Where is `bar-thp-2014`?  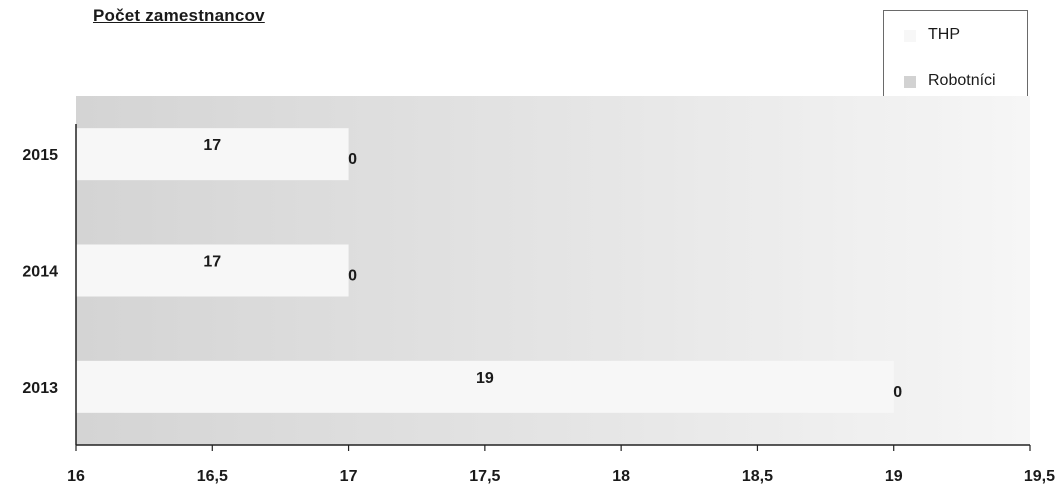
bar-thp-2014 is located at coordinates (212, 270).